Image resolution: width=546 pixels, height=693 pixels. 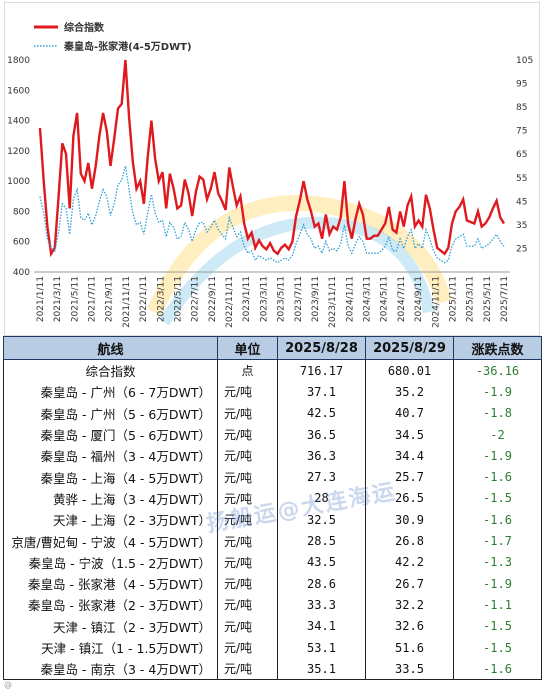 What do you see at coordinates (521, 132) in the screenshot?
I see `right-tick-label: 75` at bounding box center [521, 132].